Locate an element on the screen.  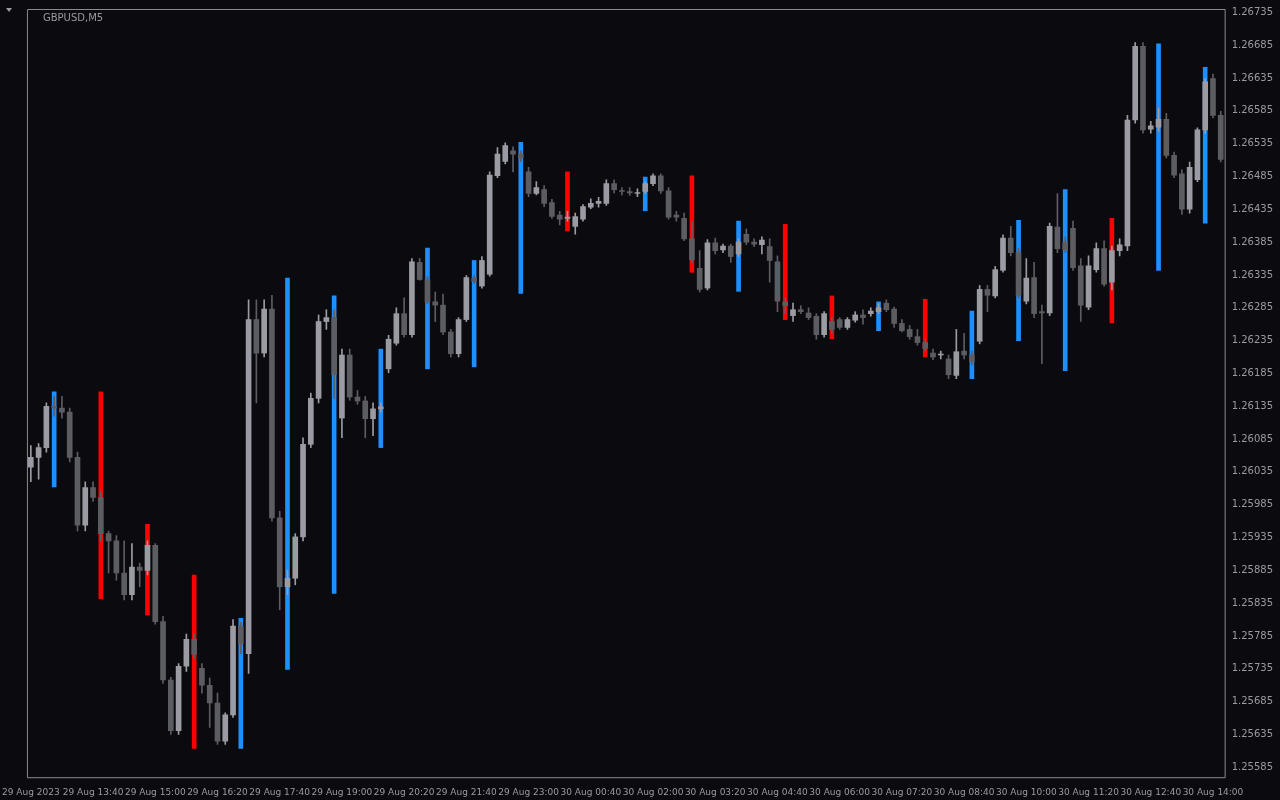
x-tick-label: 29 Aug 2023 is located at coordinates (31, 791).